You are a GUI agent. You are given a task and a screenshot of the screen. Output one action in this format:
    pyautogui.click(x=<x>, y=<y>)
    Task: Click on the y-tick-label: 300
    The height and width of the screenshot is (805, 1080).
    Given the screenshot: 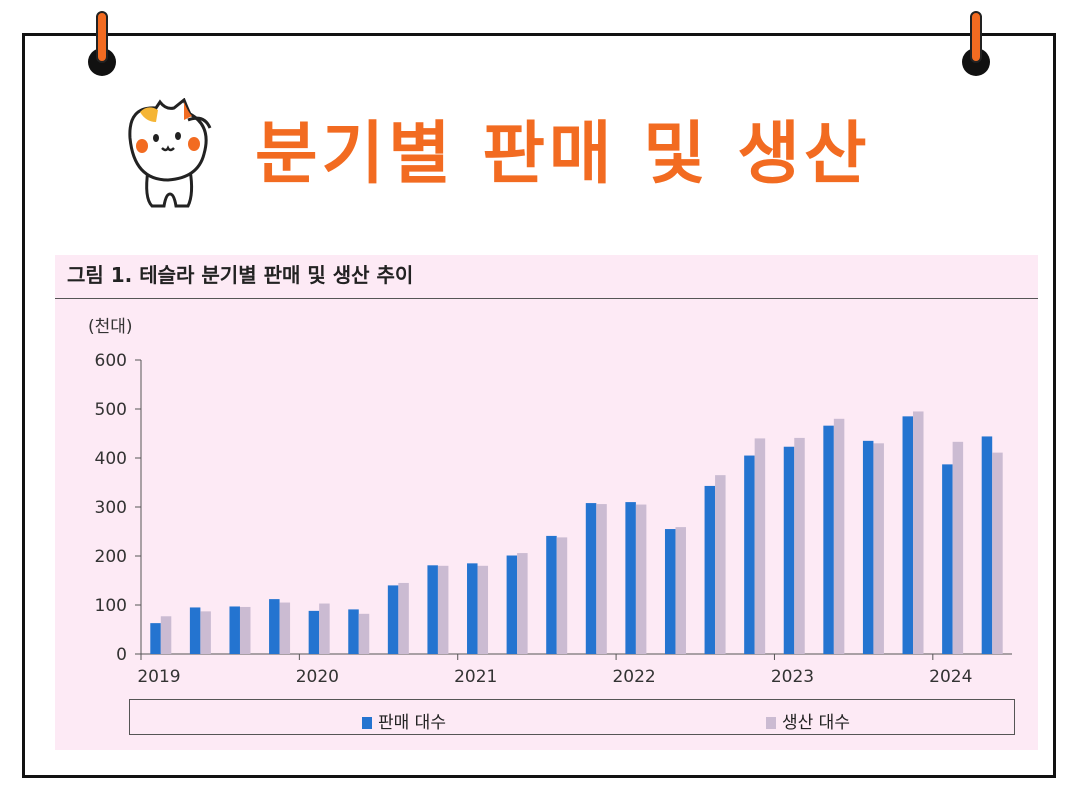 What is the action you would take?
    pyautogui.click(x=111, y=508)
    